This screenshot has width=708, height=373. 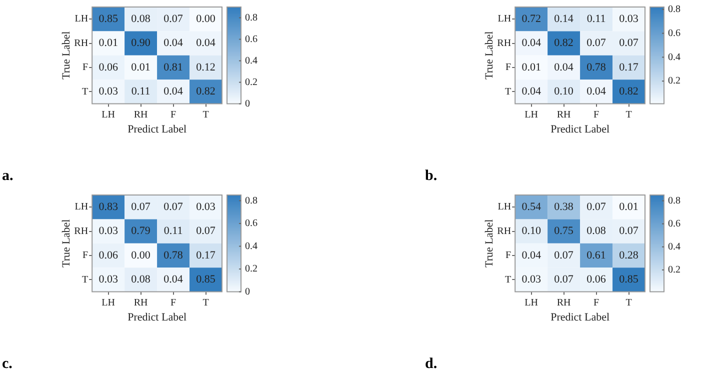 I want to click on text: b., so click(x=431, y=176).